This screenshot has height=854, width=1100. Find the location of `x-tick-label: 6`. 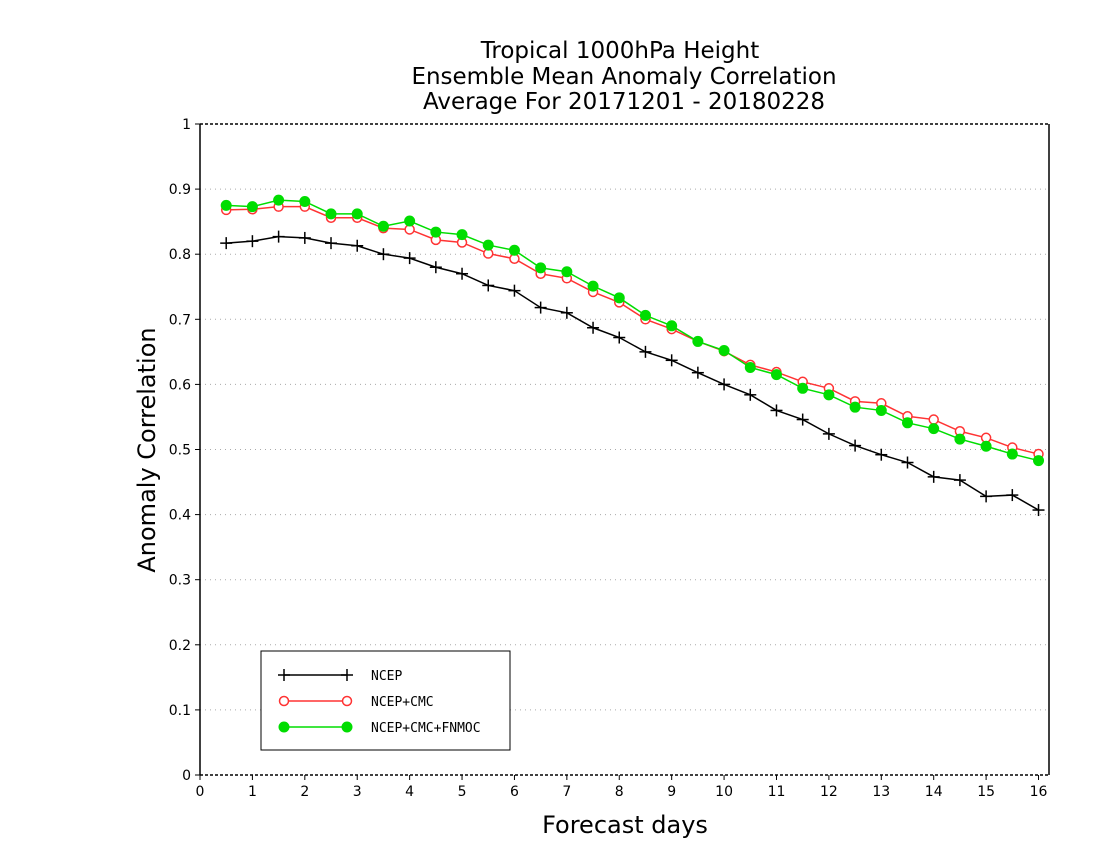

x-tick-label: 6 is located at coordinates (514, 792).